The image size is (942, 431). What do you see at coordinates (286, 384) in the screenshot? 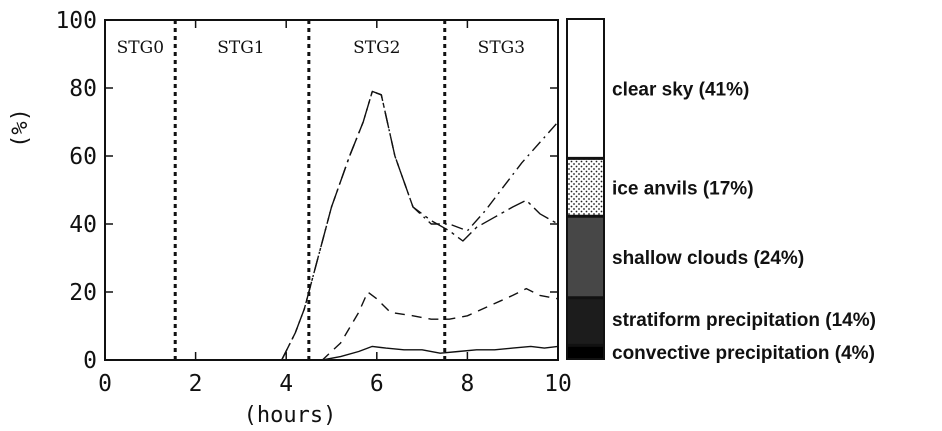
I see `x-tick-label: 4` at bounding box center [286, 384].